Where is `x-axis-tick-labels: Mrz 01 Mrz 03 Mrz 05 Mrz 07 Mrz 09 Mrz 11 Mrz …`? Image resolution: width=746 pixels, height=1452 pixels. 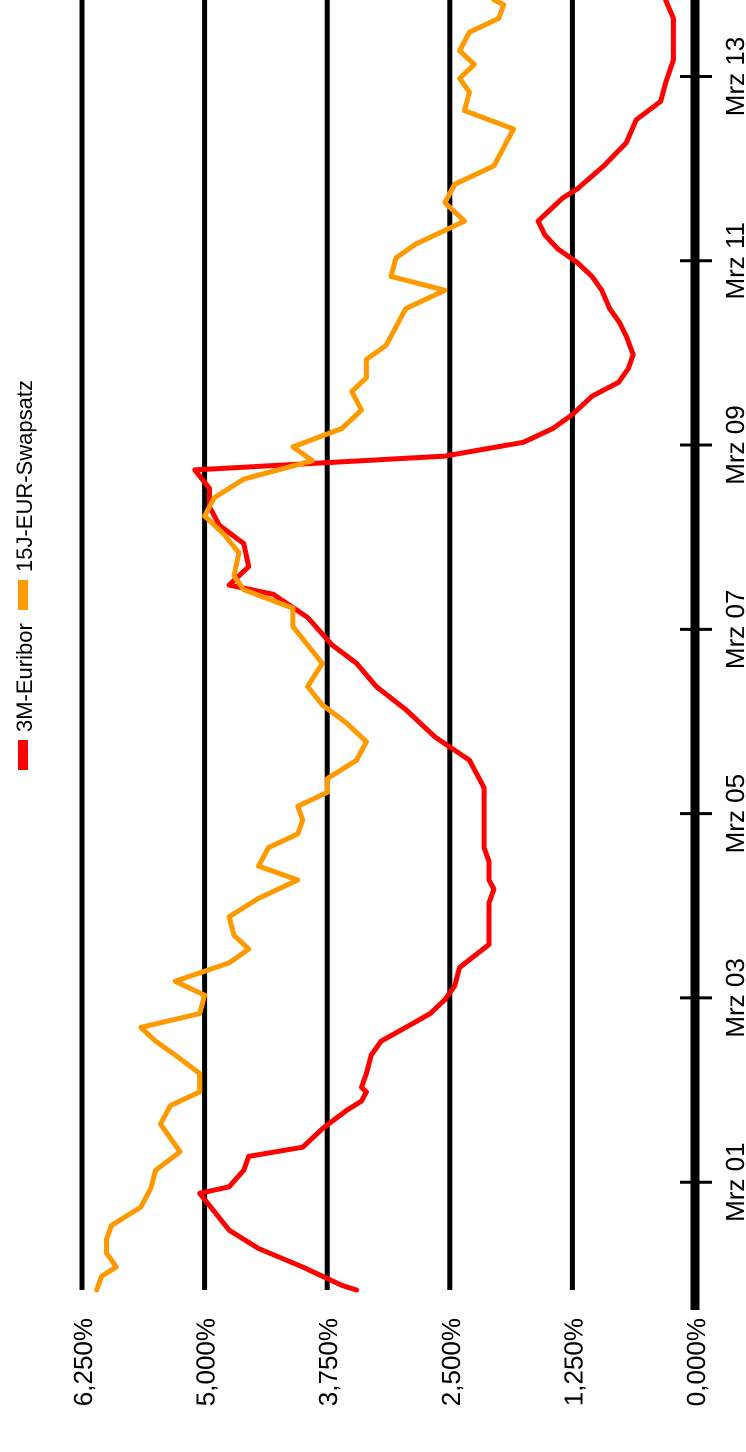 x-axis-tick-labels: Mrz 01 Mrz 03 Mrz 05 Mrz 07 Mrz 09 Mrz 11 Mrz … is located at coordinates (733, 629).